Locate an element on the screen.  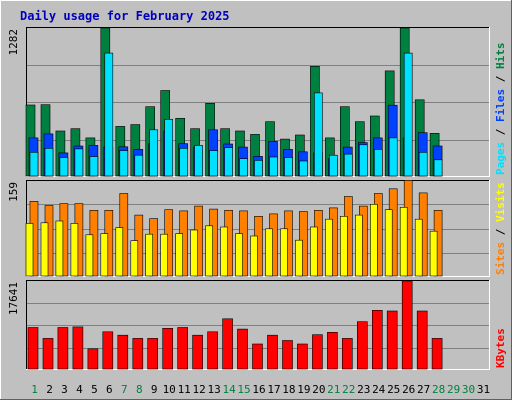
x-tick-day-7: 7 is located at coordinates (124, 389).